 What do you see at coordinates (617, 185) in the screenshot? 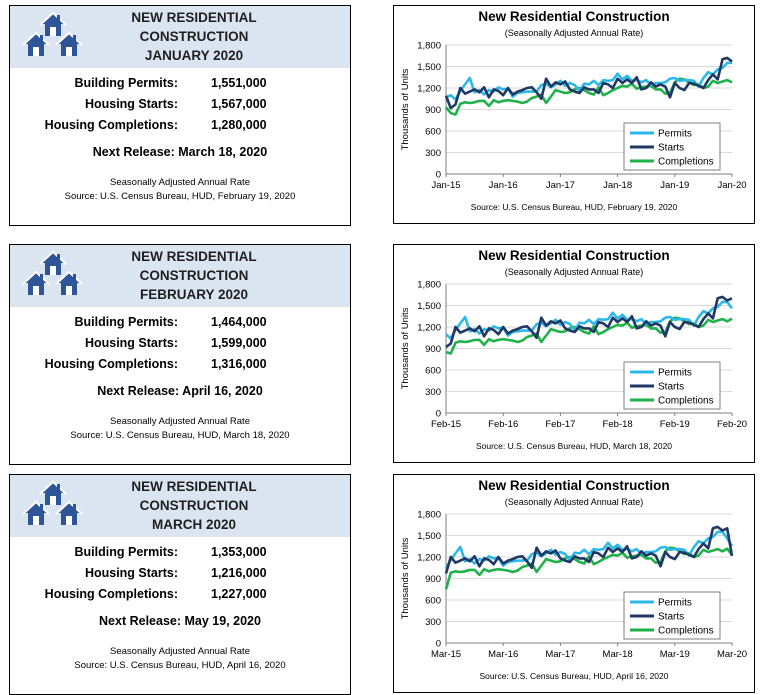
I see `x-tick-label: Jan-18` at bounding box center [617, 185].